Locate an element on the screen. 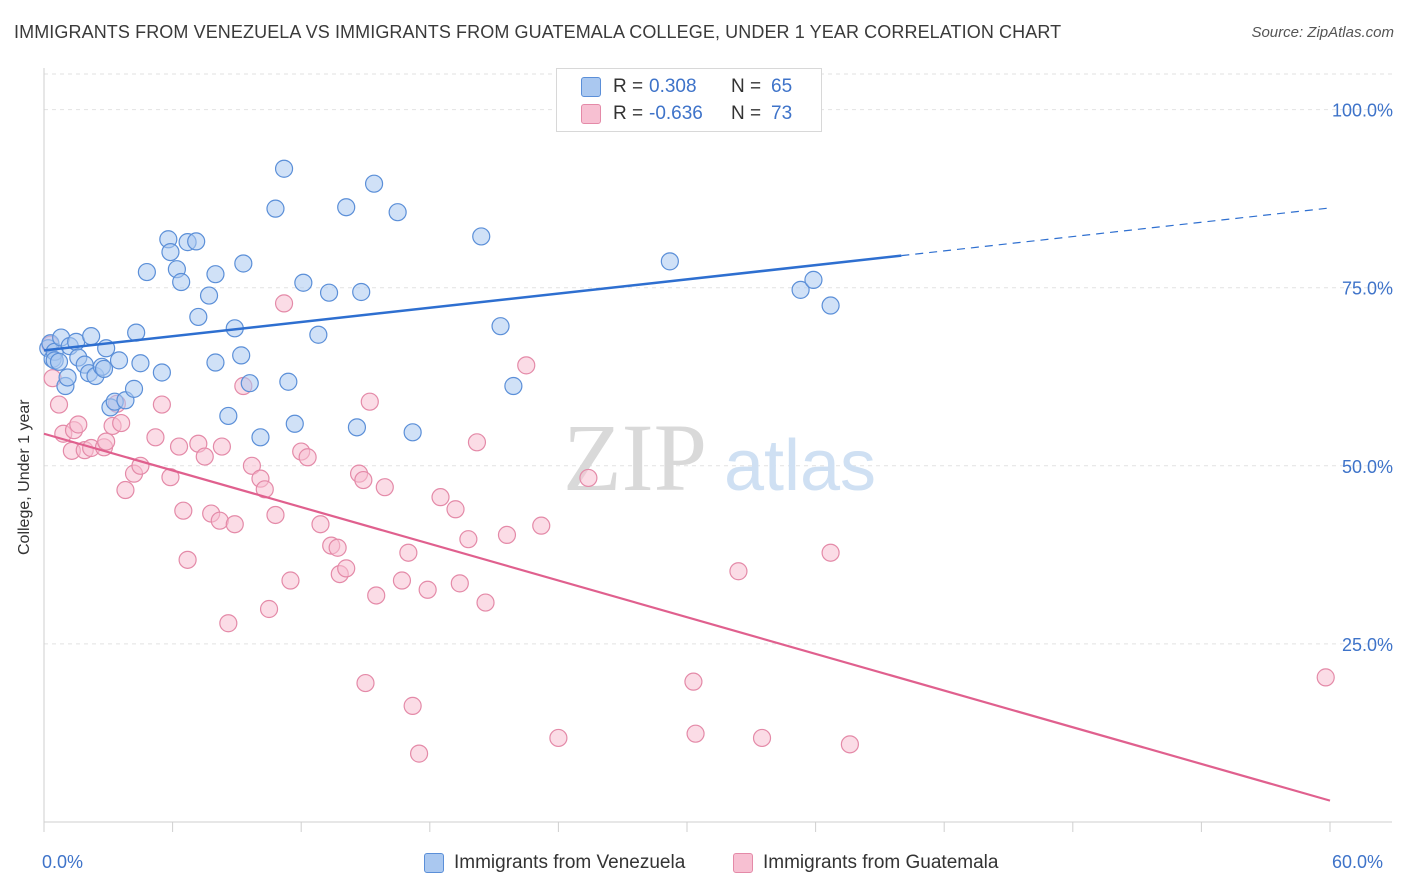 Image resolution: width=1406 pixels, height=892 pixels. guatemala-legend-swatch is located at coordinates (743, 863).